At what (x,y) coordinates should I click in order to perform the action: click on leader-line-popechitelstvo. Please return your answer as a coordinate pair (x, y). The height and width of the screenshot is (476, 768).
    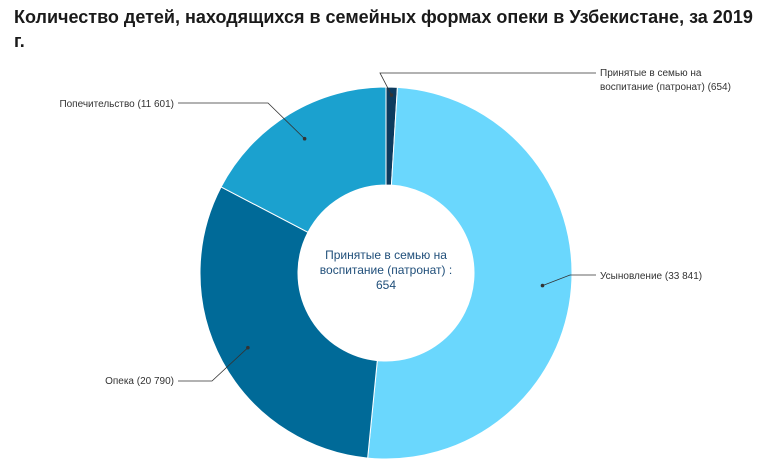
    Looking at the image, I should click on (241, 121).